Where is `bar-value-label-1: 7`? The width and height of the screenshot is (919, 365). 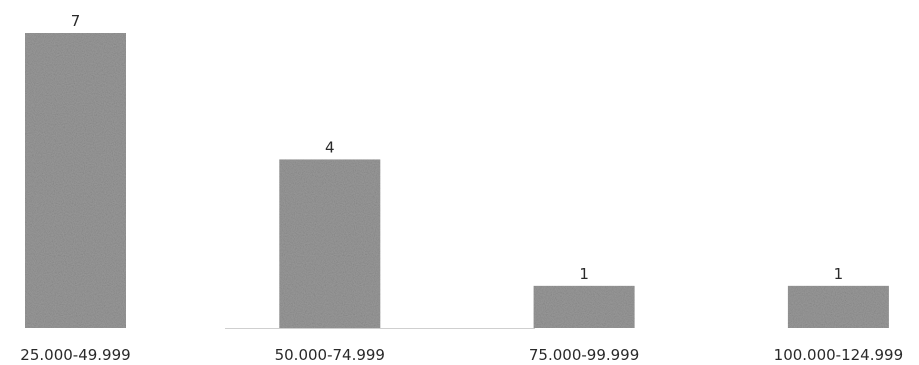 bar-value-label-1: 7 is located at coordinates (76, 21).